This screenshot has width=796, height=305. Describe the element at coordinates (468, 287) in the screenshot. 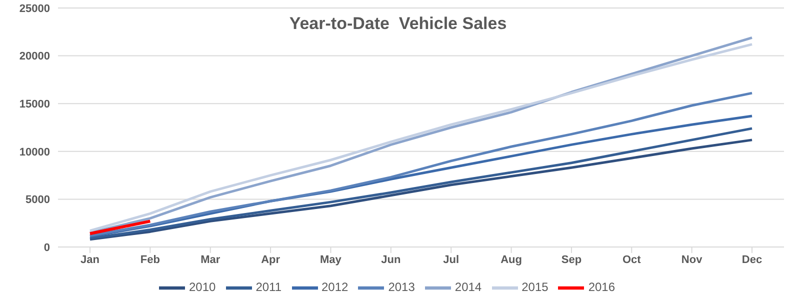

I see `legend-label: 2014` at that location.